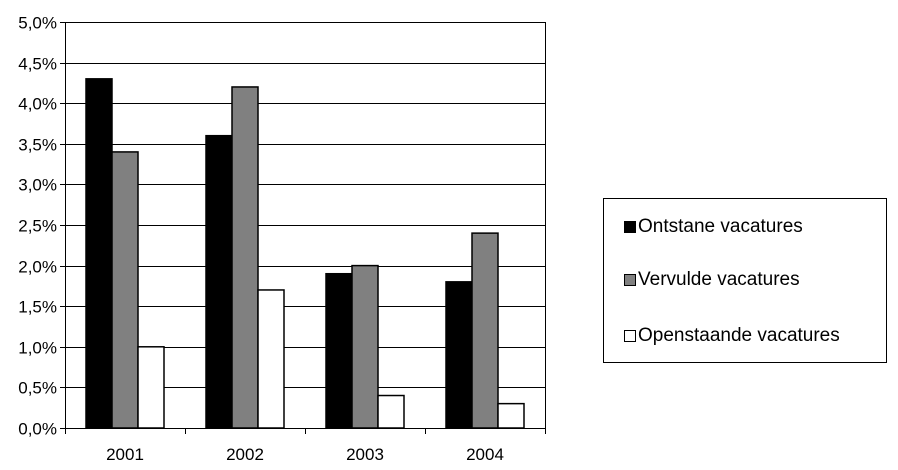 The image size is (898, 470). I want to click on legend-label: Openstaande vacatures, so click(739, 335).